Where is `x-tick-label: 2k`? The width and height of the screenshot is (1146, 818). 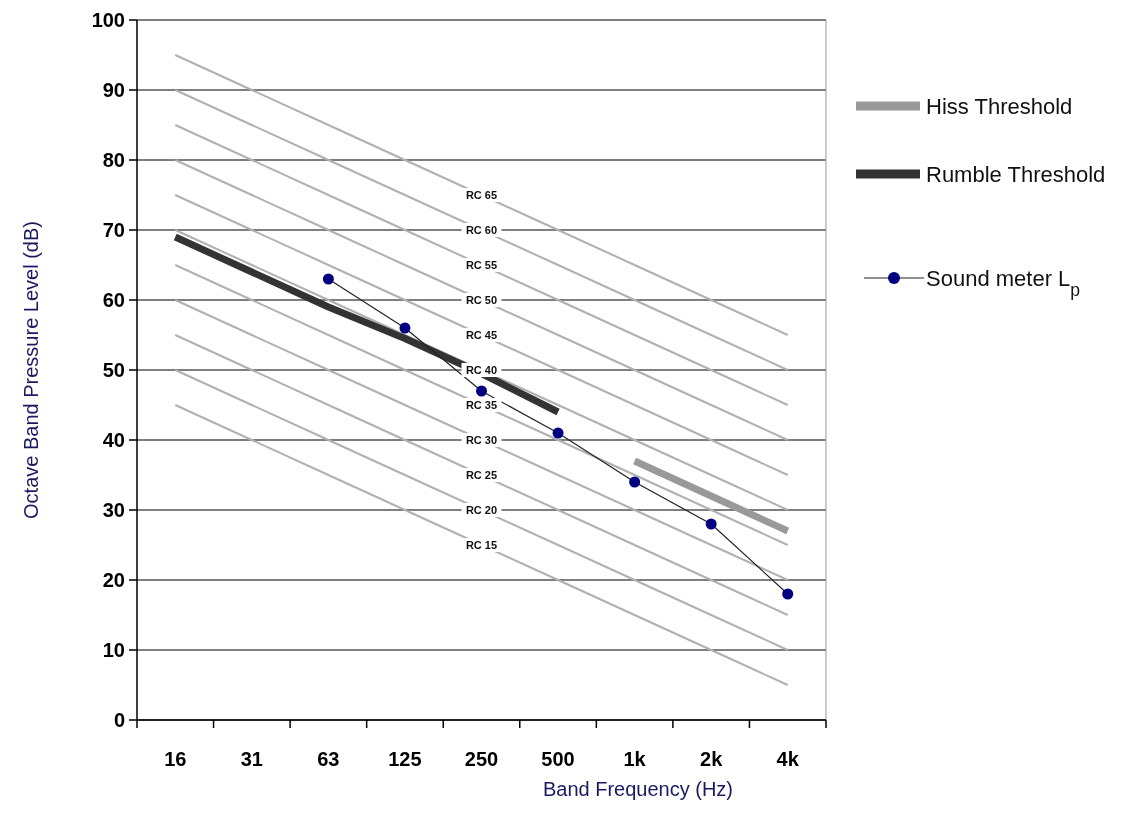
x-tick-label: 2k is located at coordinates (712, 759).